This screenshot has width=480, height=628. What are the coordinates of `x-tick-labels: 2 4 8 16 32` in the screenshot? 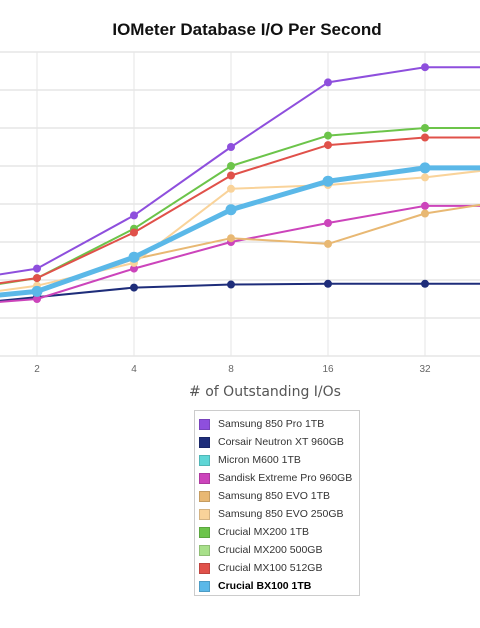 It's located at (232, 369).